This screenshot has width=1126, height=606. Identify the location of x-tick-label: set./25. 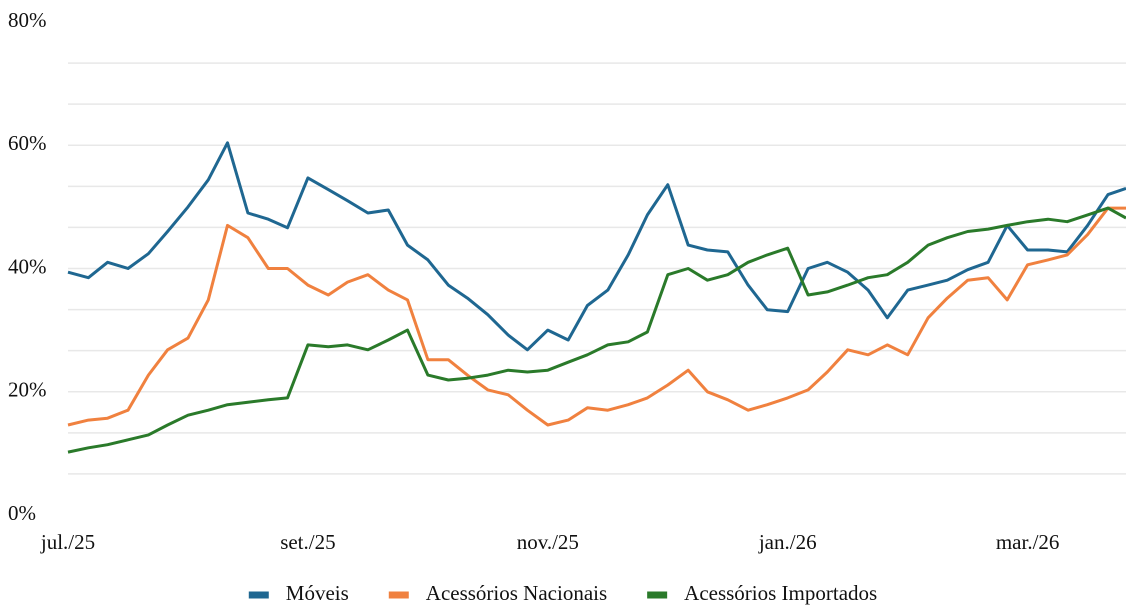
(307, 542).